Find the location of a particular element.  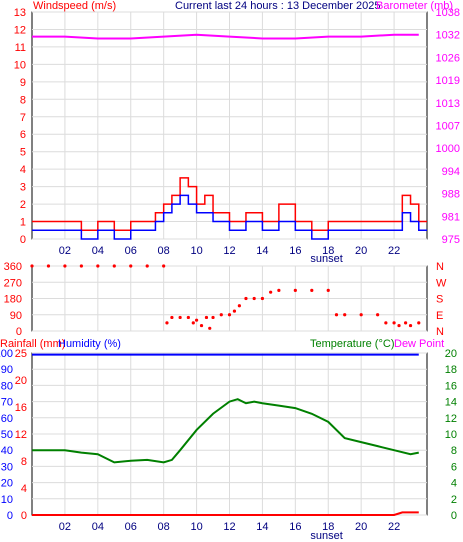

direction-degree-label: 360 is located at coordinates (13, 267).